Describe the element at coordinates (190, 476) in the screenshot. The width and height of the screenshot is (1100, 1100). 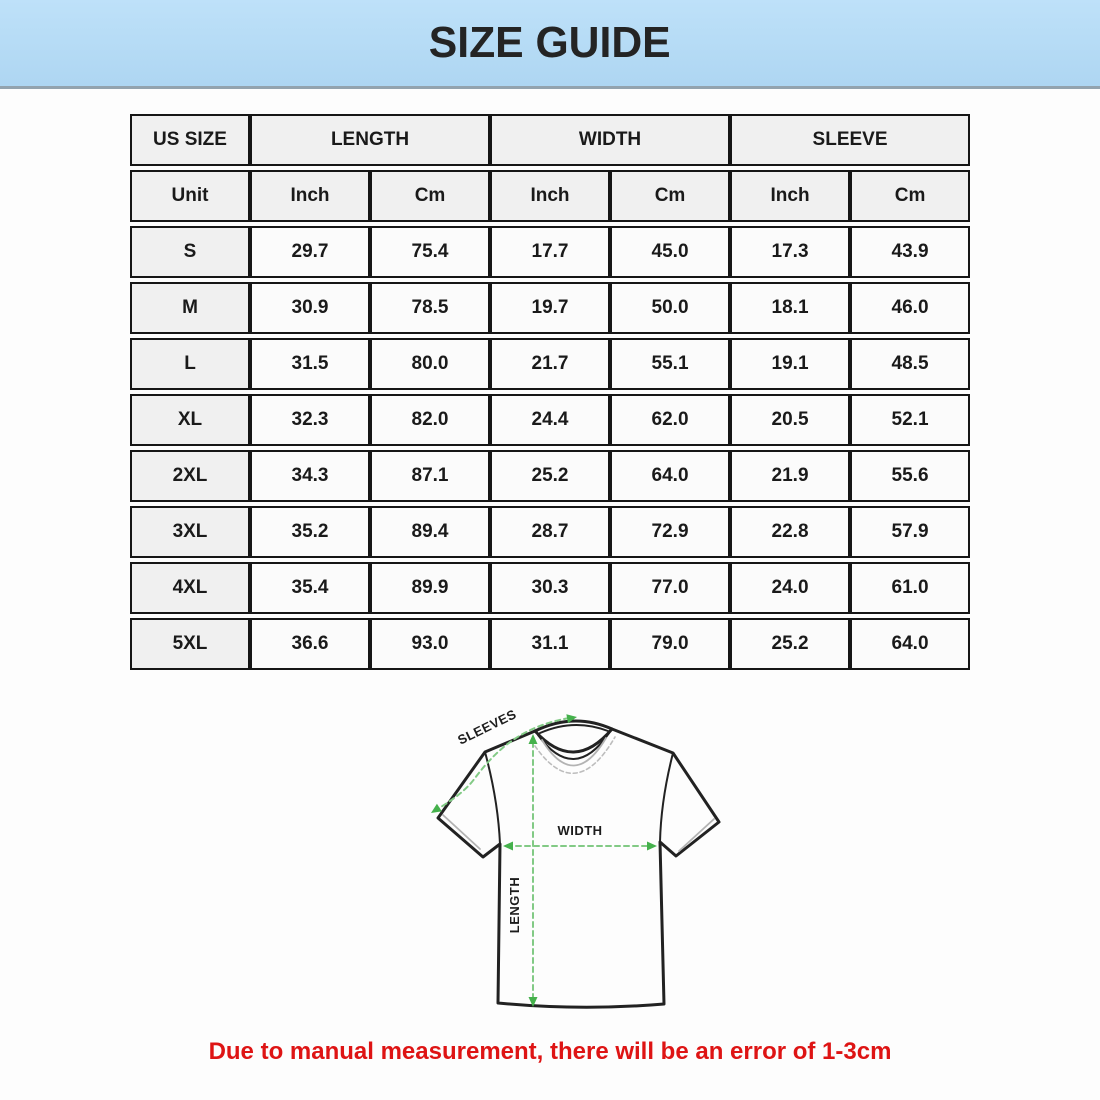
I see `size-cell: 2XL` at that location.